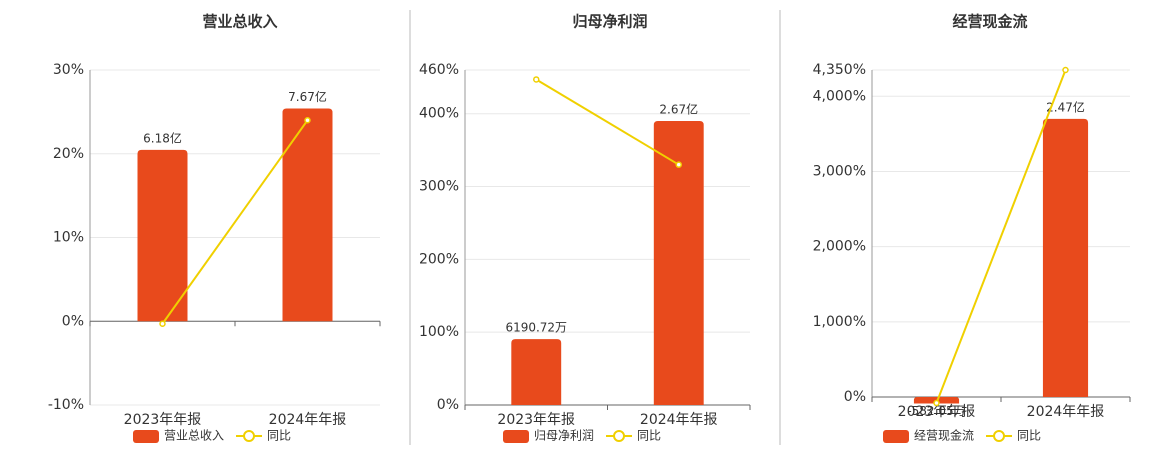 Image resolution: width=1160 pixels, height=454 pixels. What do you see at coordinates (678, 109) in the screenshot?
I see `value-label: 2.67亿` at bounding box center [678, 109].